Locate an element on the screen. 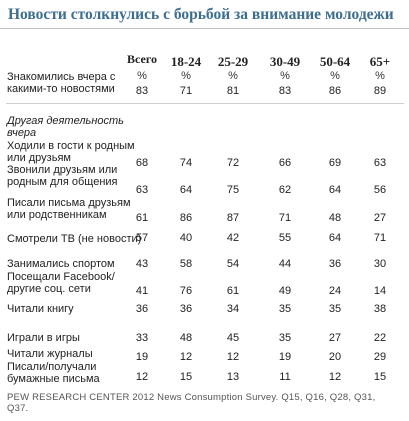 This screenshot has width=409, height=421. row-4-value-5: 30 is located at coordinates (380, 264).